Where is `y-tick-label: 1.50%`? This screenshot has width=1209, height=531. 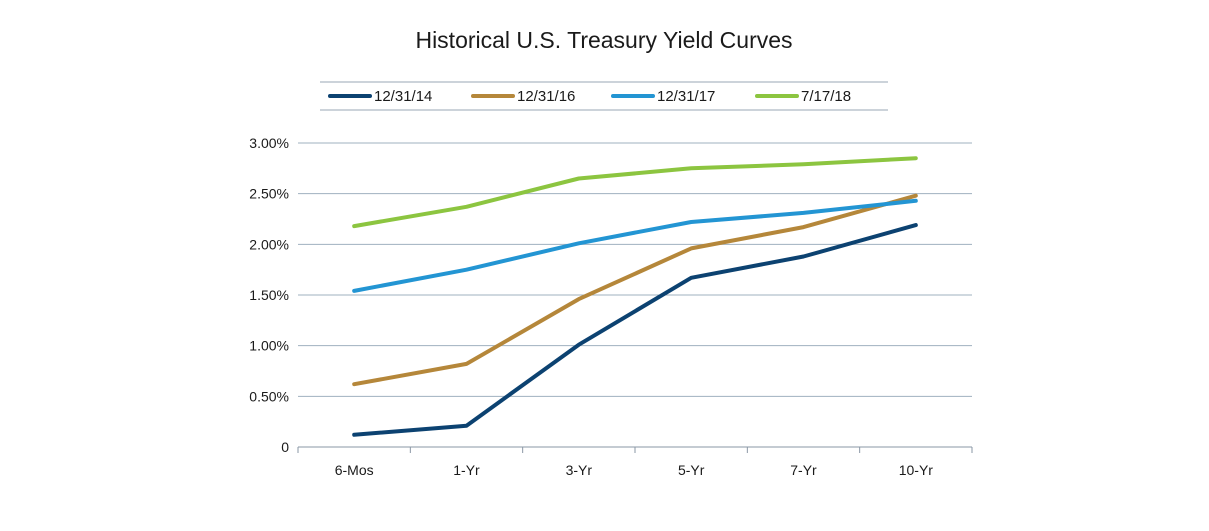
y-tick-label: 1.50% is located at coordinates (269, 295).